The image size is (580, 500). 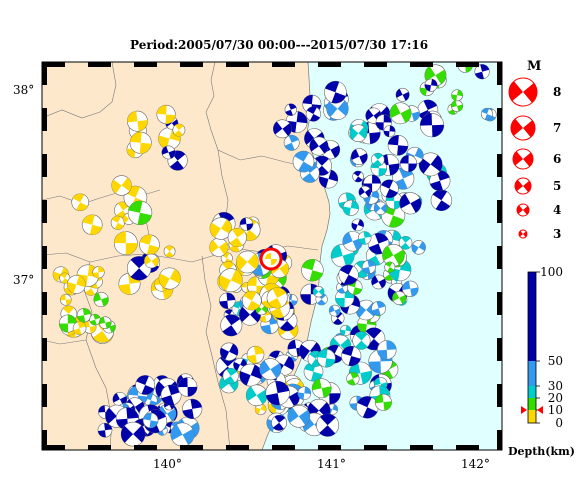 What do you see at coordinates (557, 159) in the screenshot?
I see `magnitude-label: 6` at bounding box center [557, 159].